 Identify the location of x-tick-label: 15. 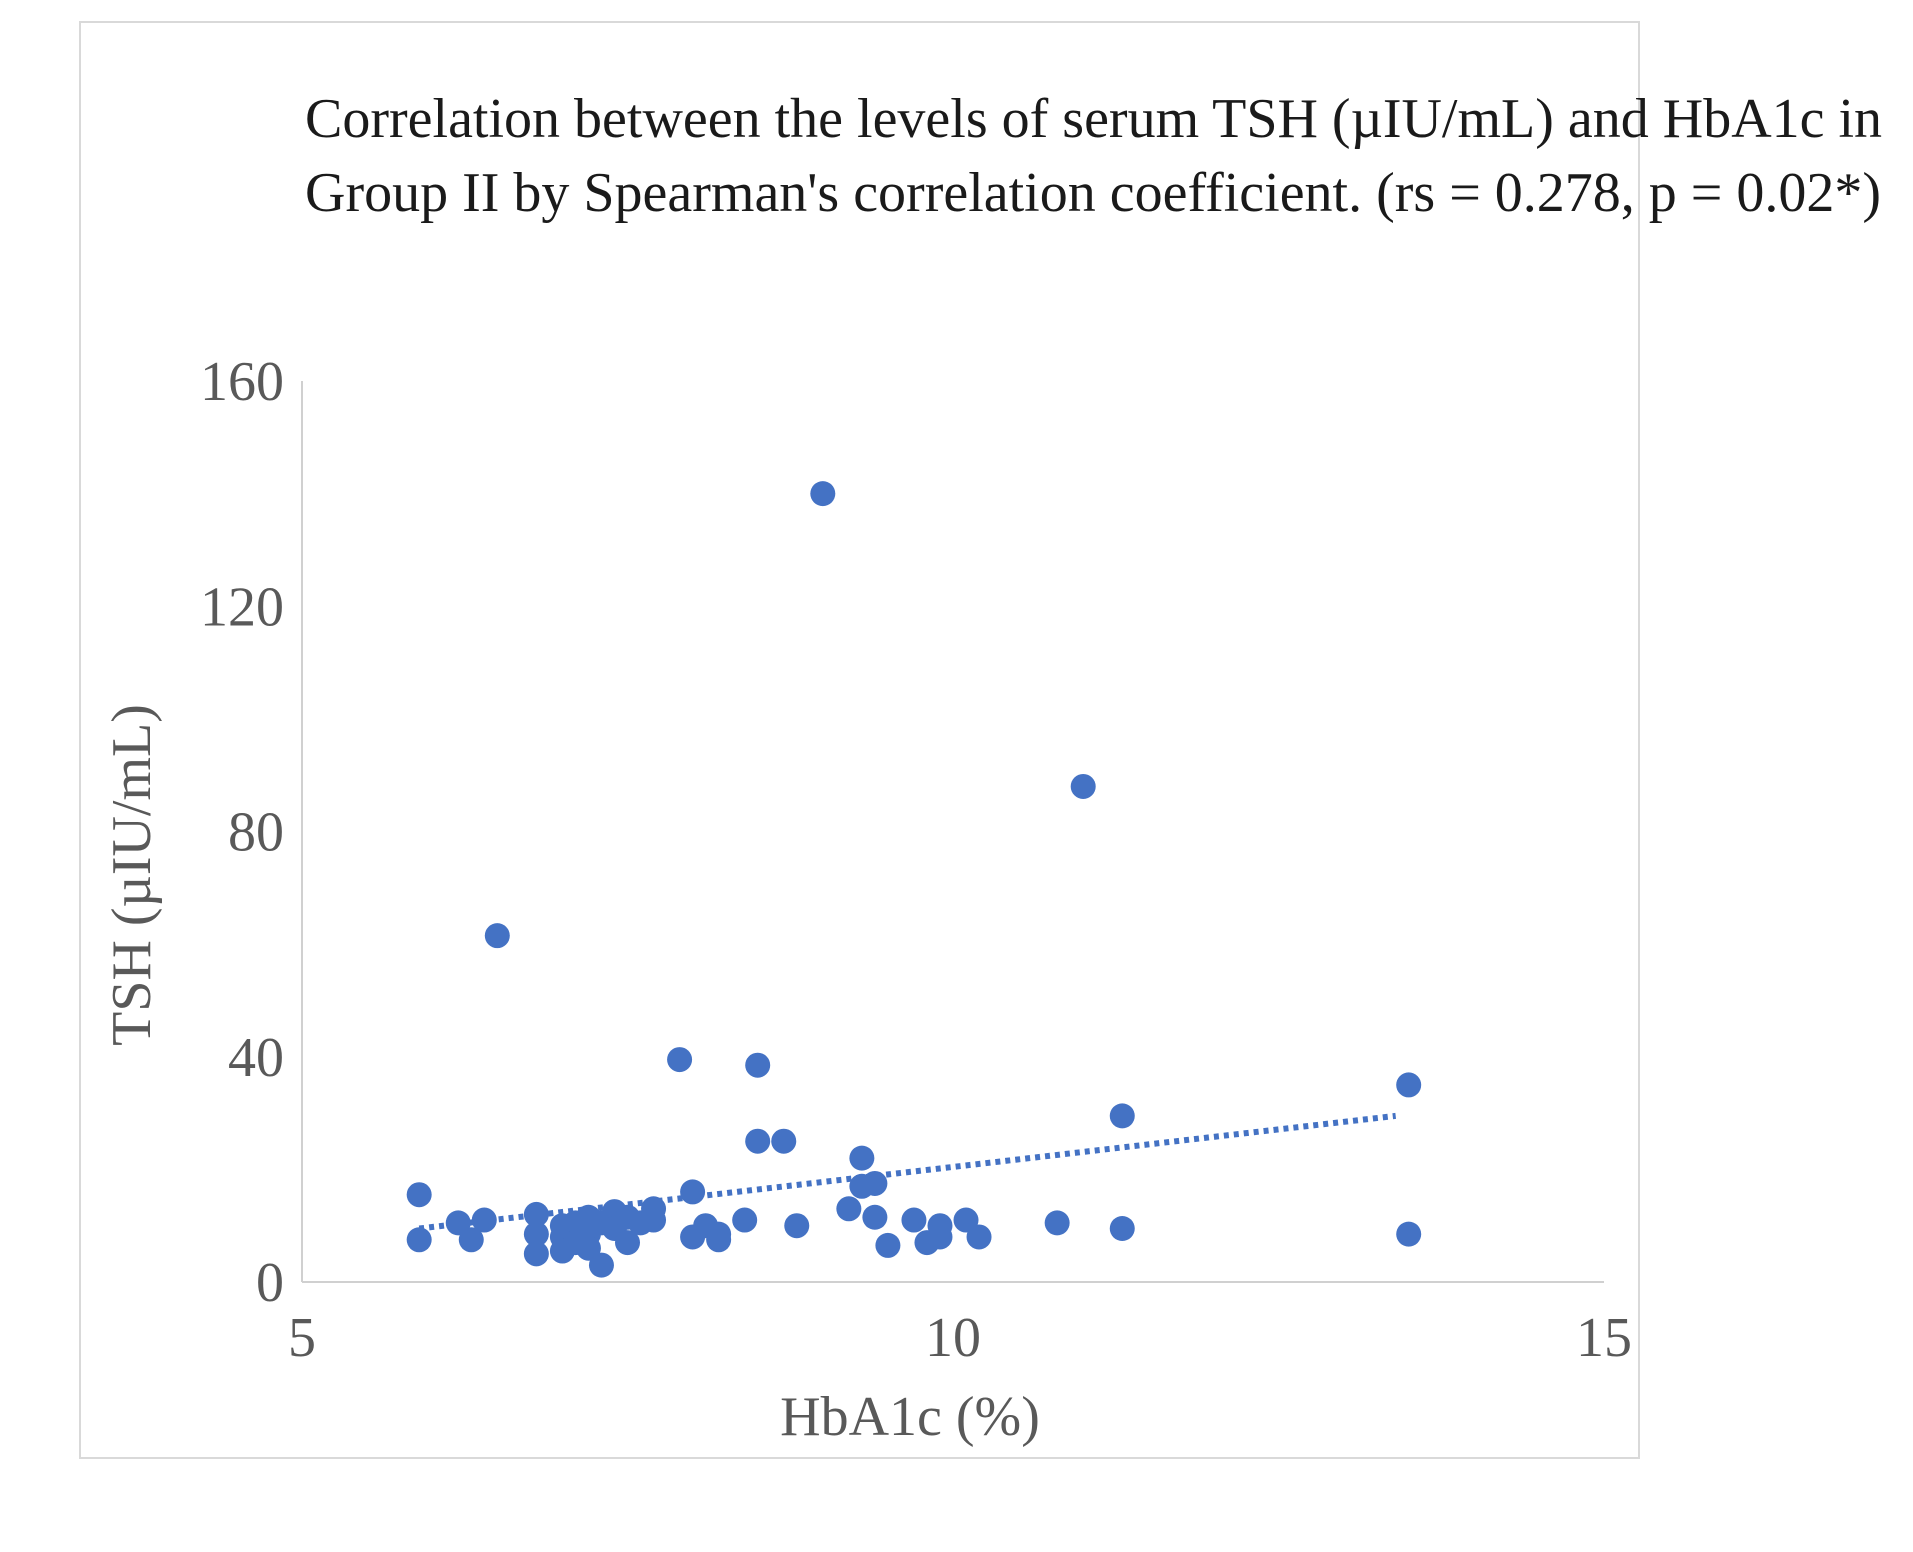
(1604, 1338).